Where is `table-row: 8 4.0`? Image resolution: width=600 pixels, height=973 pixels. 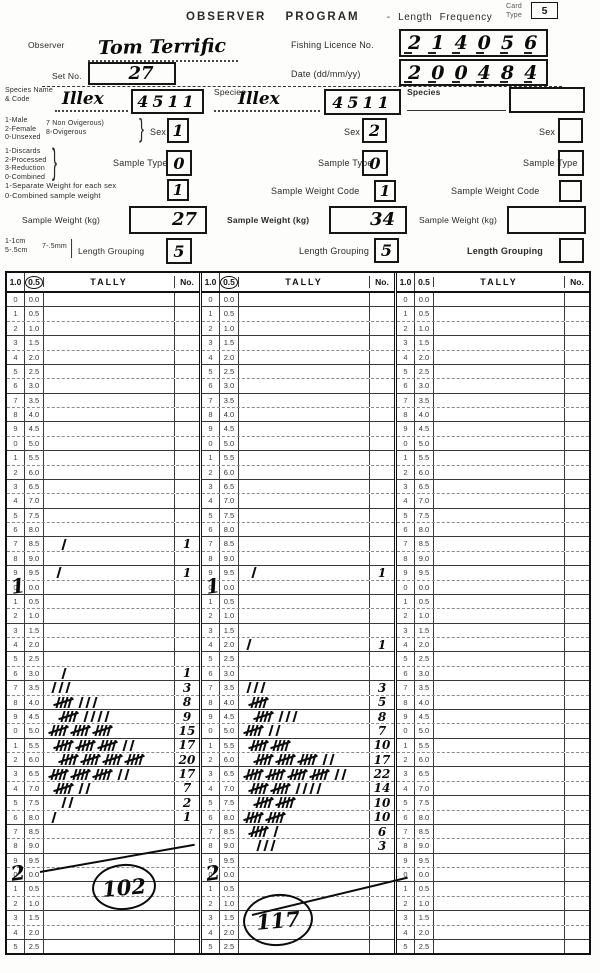
table-row: 8 4.0 is located at coordinates (298, 415).